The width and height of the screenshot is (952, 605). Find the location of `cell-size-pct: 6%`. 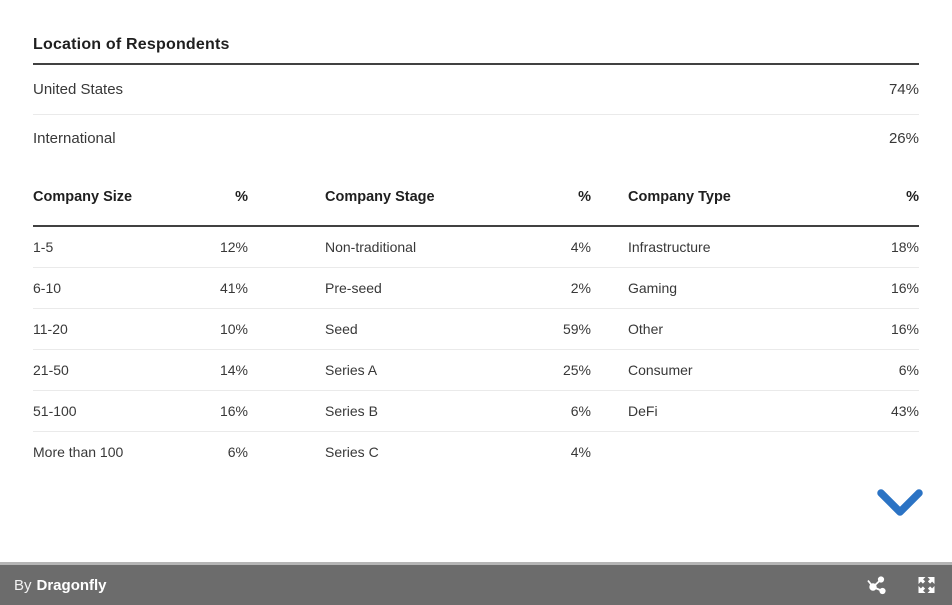

cell-size-pct: 6% is located at coordinates (237, 452).